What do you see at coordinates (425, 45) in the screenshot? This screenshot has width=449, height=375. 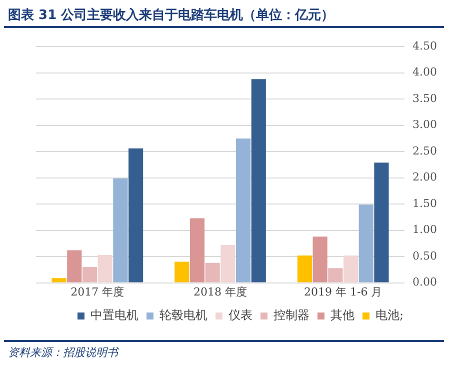 I see `y-tick-label: 4.50` at bounding box center [425, 45].